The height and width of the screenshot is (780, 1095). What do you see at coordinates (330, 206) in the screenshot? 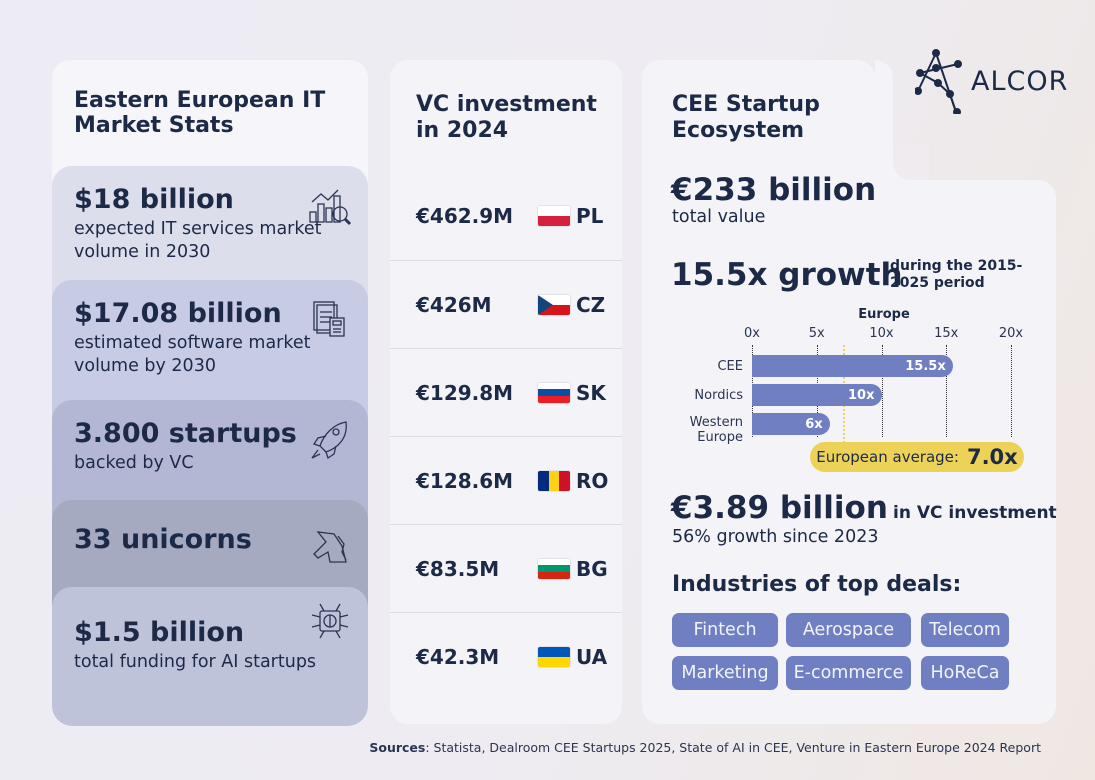
I see `chart-magnifier-icon` at bounding box center [330, 206].